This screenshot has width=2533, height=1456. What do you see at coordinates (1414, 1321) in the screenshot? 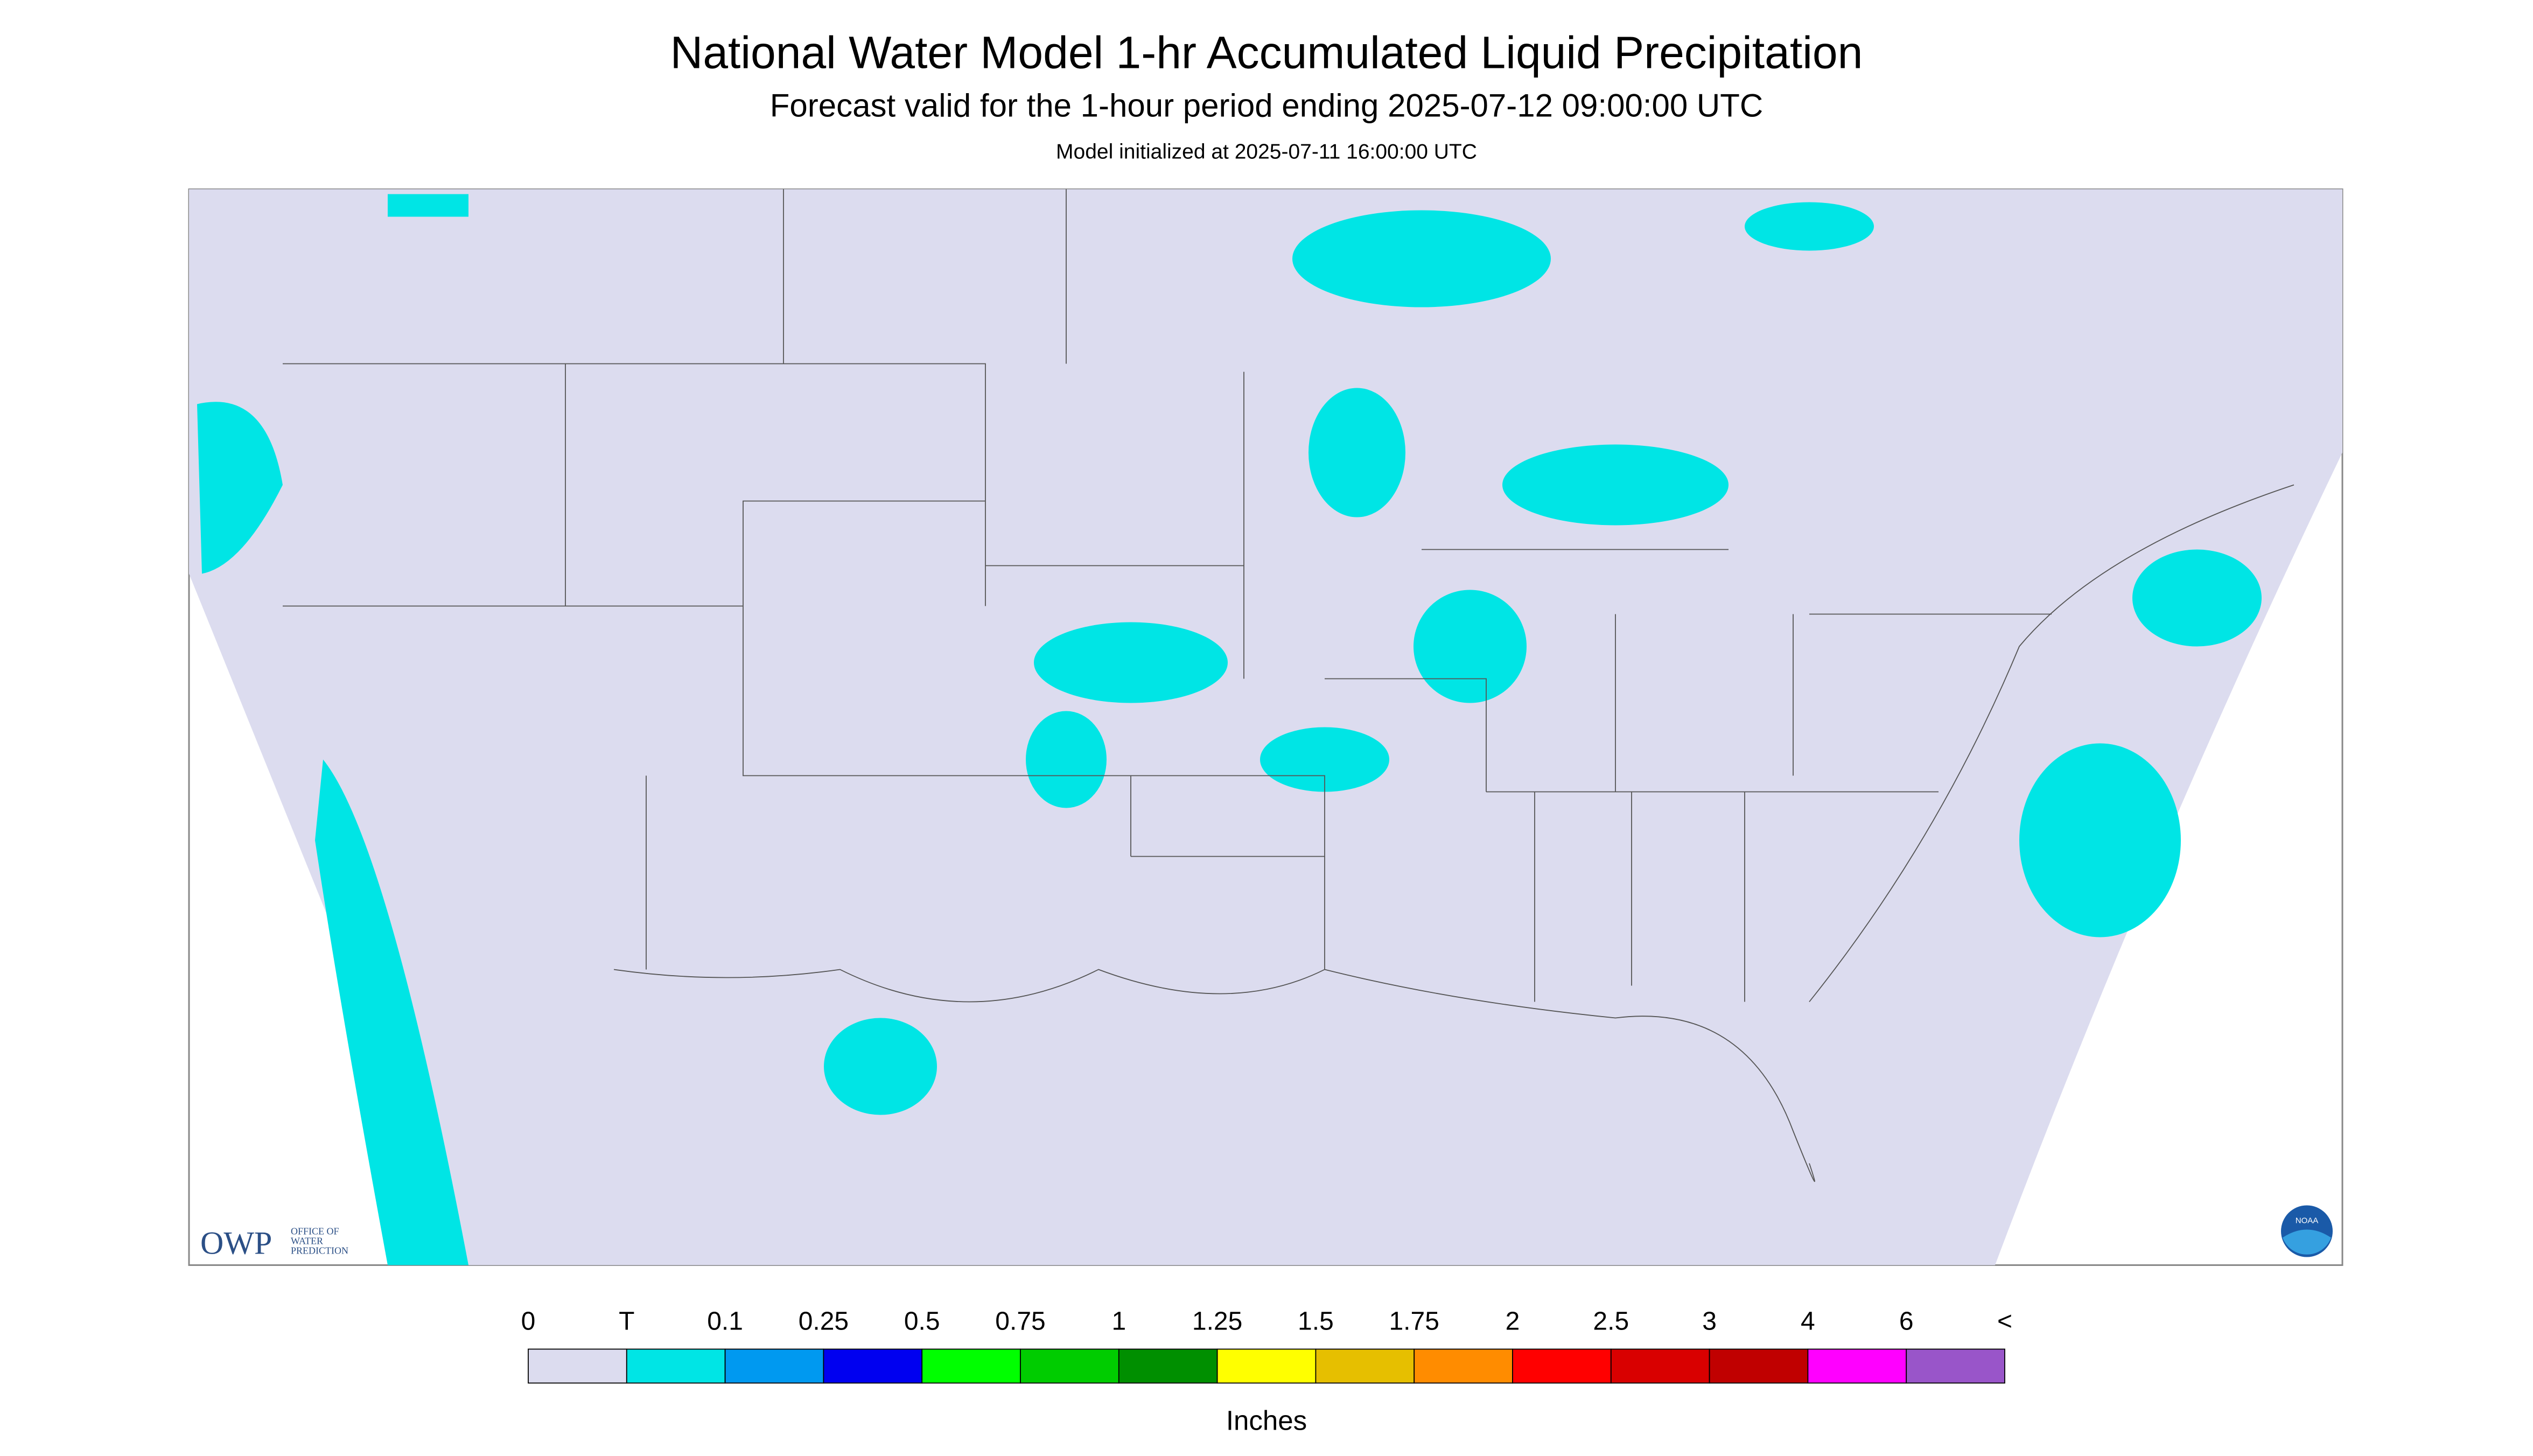
I see `colorbar-label: 1.75` at bounding box center [1414, 1321].